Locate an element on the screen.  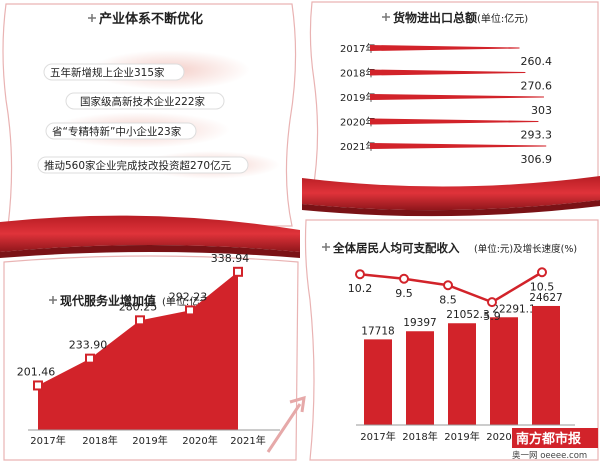
services-value-label: 338.94 is located at coordinates (230, 258).